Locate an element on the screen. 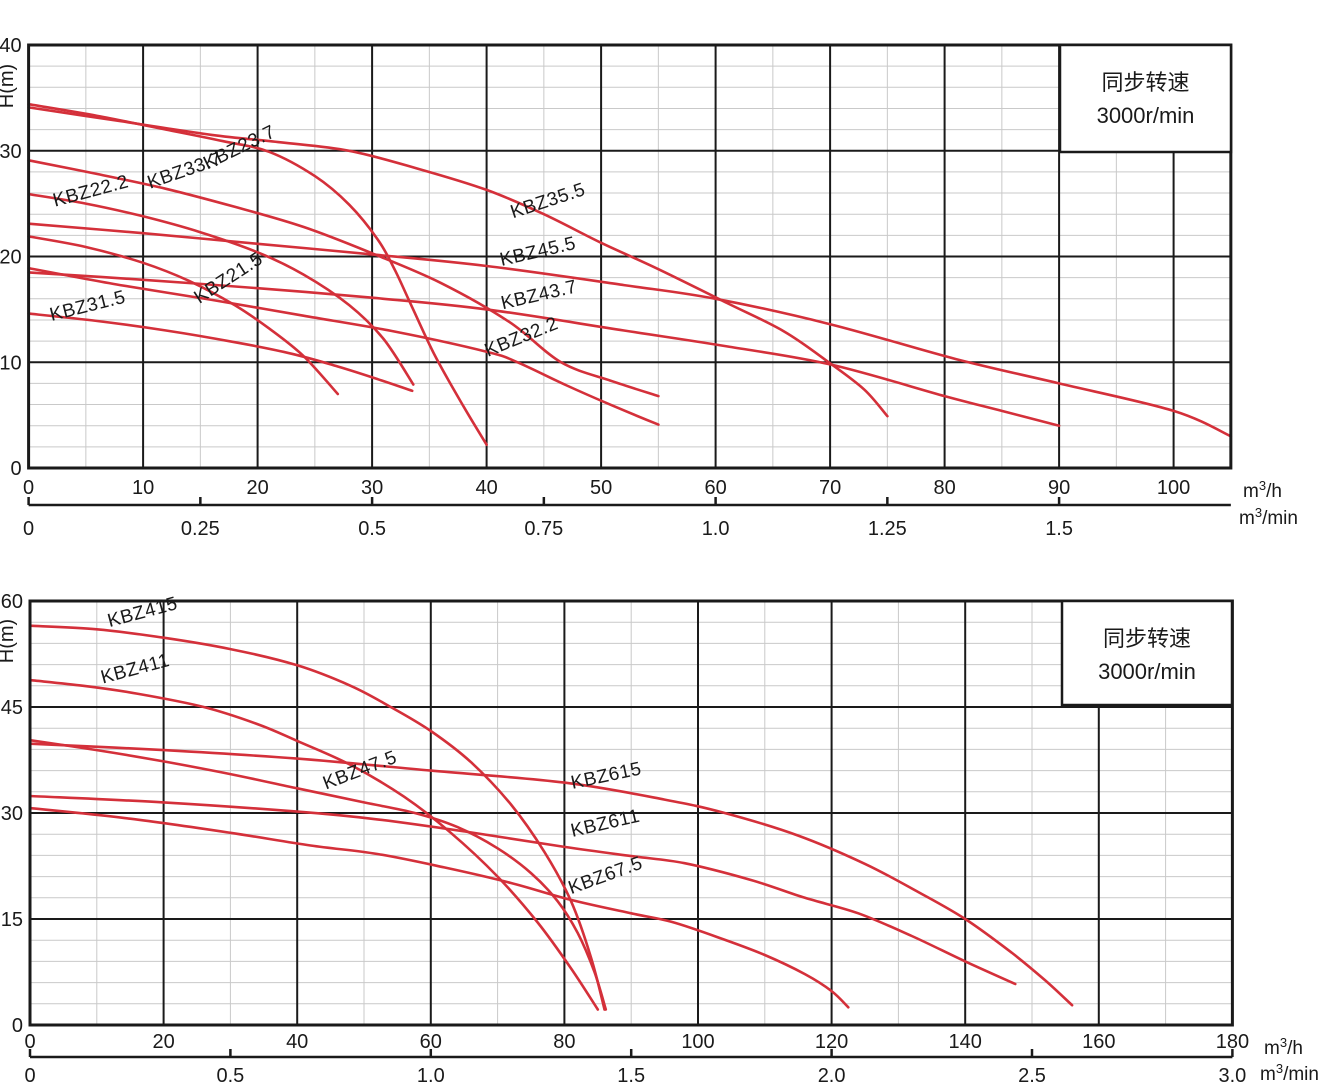 This screenshot has height=1086, width=1321. bottom-chart-legend-line-1: 同步转速 is located at coordinates (1147, 638).